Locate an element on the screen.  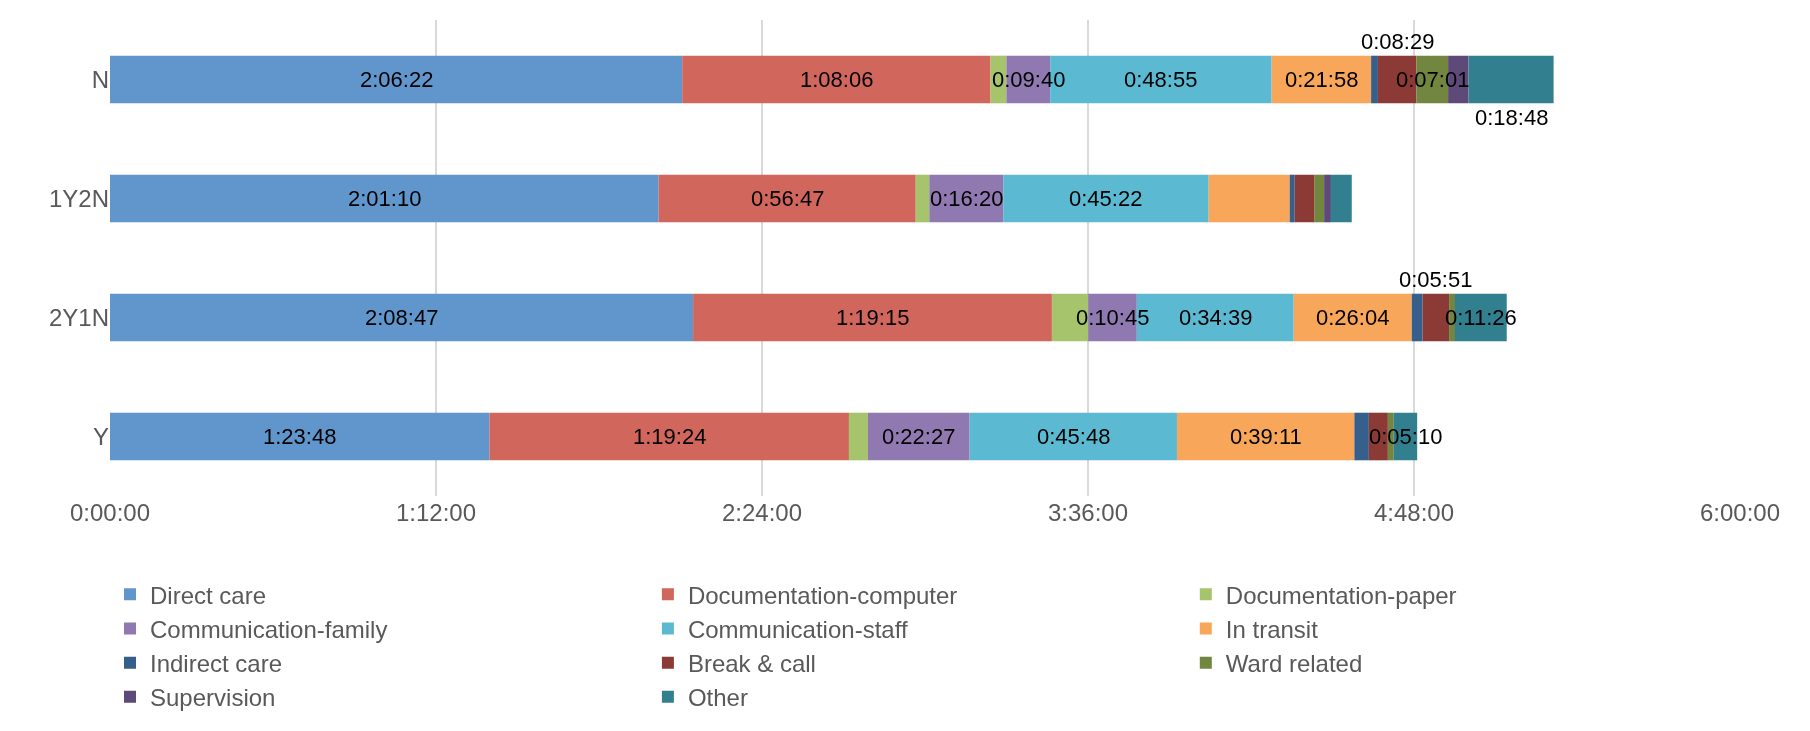
data-label: 0:34:39 is located at coordinates (1216, 317).